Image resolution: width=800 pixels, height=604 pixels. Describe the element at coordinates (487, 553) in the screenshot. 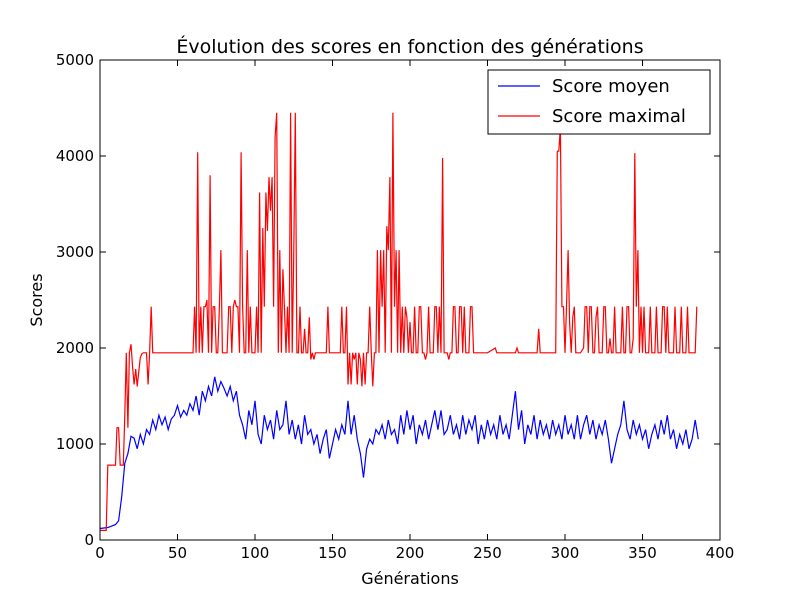

I see `x-tick-label: 250` at that location.